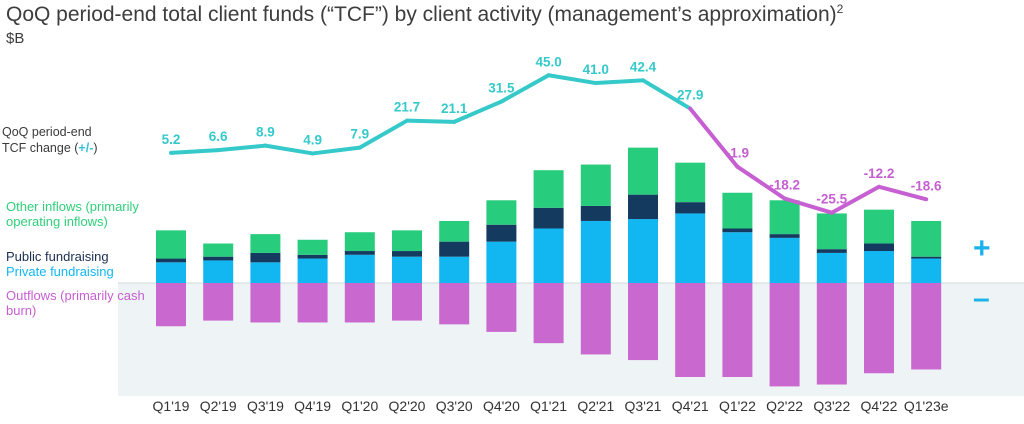  What do you see at coordinates (501, 88) in the screenshot?
I see `tcf-change-data-label: 31.5` at bounding box center [501, 88].